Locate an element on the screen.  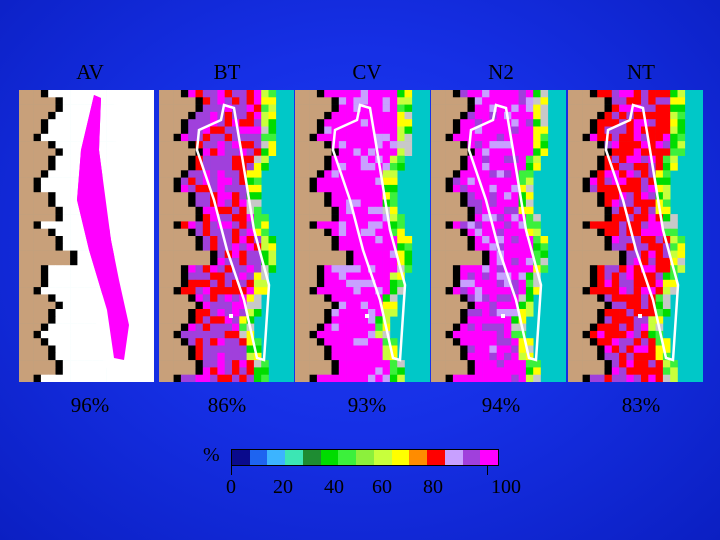
region-outline is located at coordinates (505, 232).